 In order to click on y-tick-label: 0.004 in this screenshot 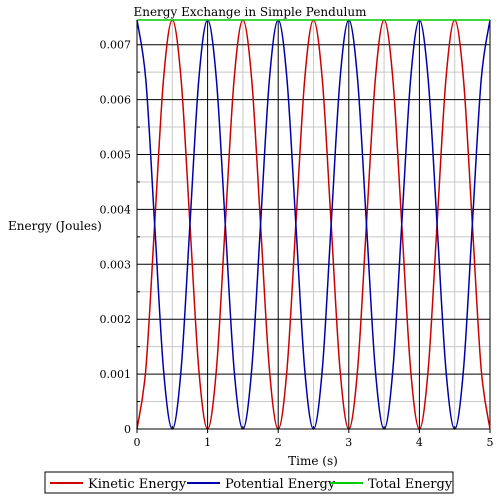, I will do `click(116, 209)`.